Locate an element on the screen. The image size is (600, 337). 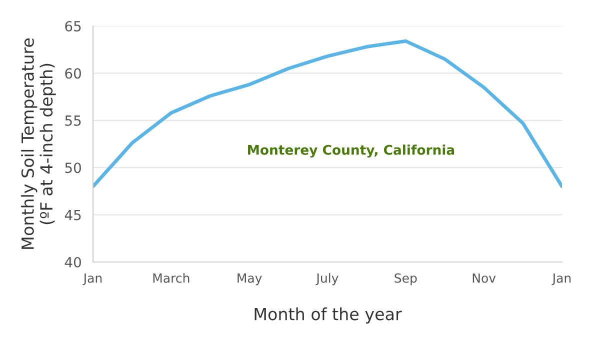
x-tick-label: July is located at coordinates (327, 279).